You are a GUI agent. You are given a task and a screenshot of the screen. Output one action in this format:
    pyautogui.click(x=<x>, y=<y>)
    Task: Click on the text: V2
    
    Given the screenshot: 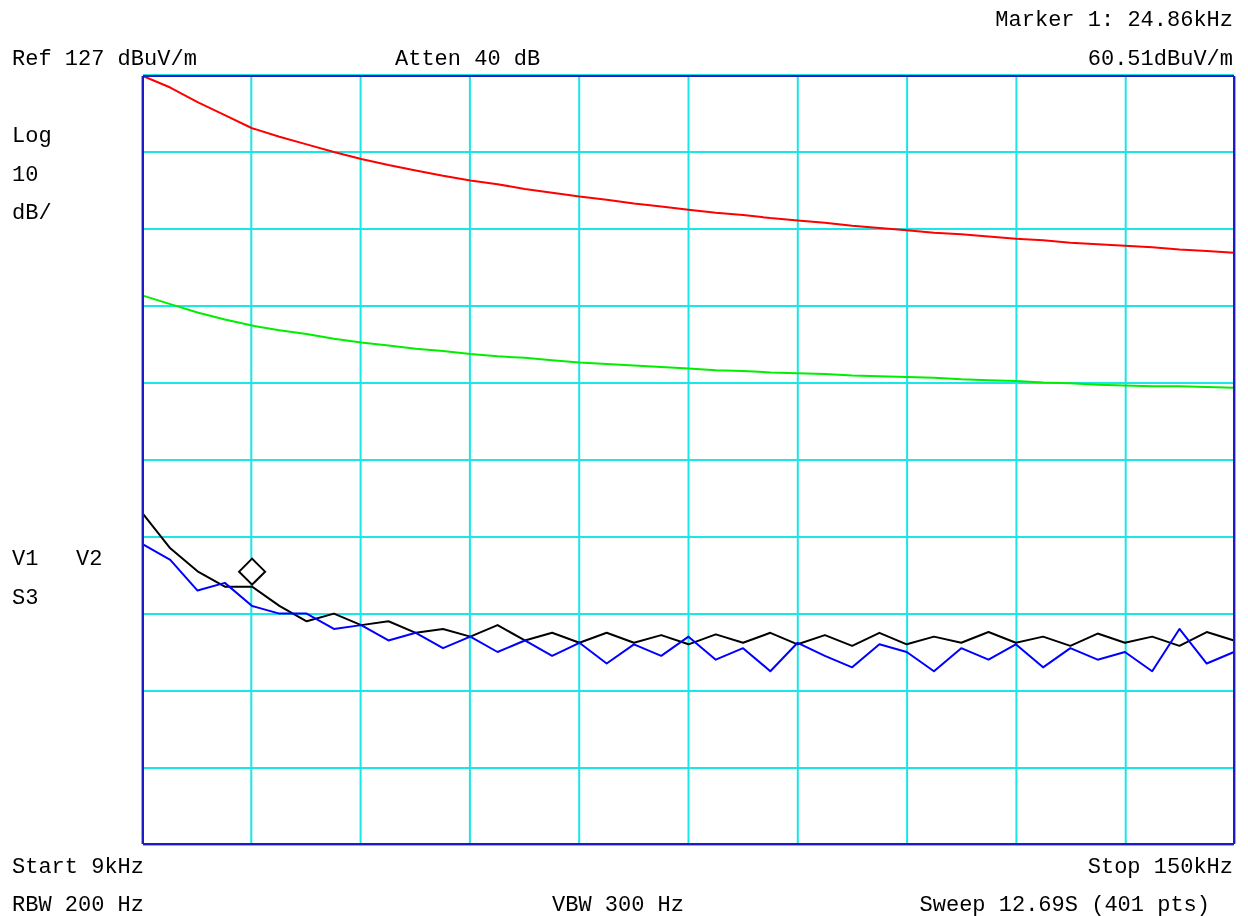 What is the action you would take?
    pyautogui.click(x=89, y=560)
    